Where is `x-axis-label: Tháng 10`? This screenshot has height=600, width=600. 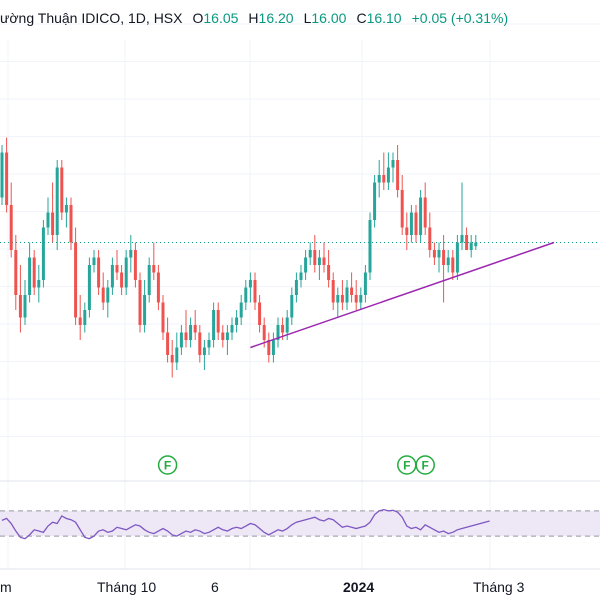
x-axis-label: Tháng 10 is located at coordinates (127, 587).